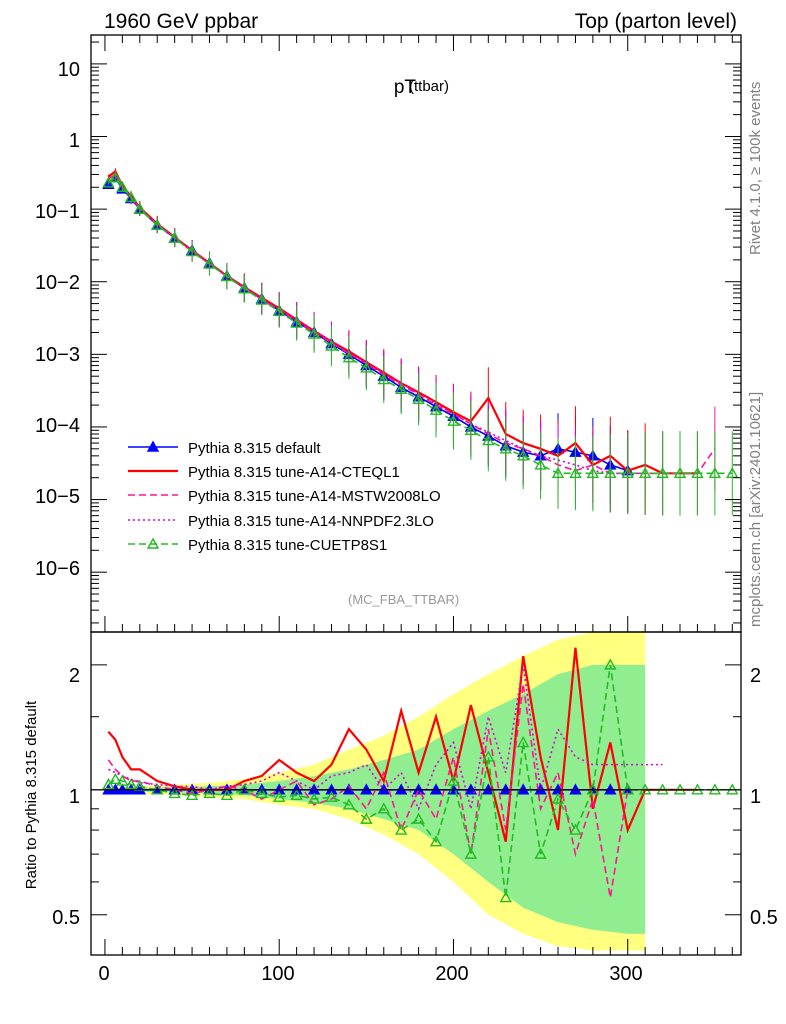 The width and height of the screenshot is (786, 1024). Describe the element at coordinates (74, 676) in the screenshot. I see `ratio-tick-label-2: 2` at that location.